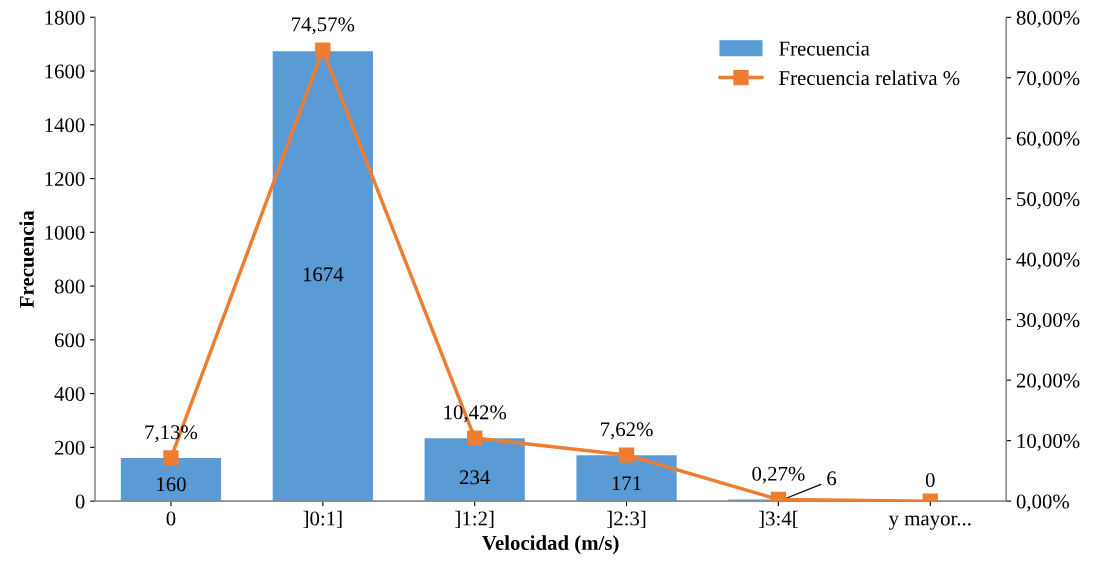 The image size is (1118, 576). Describe the element at coordinates (1043, 503) in the screenshot. I see `y2-tick-label: 0,00%` at that location.